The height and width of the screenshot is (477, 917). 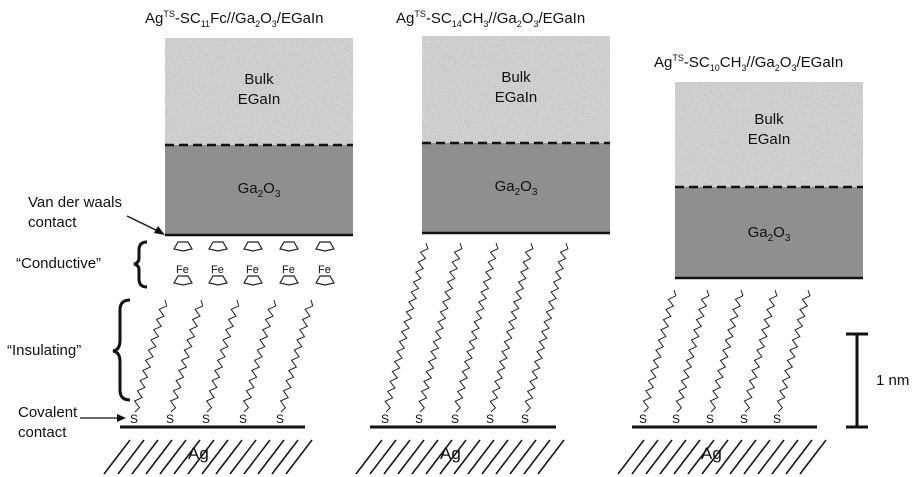 I want to click on insulating-brace, so click(x=121, y=350).